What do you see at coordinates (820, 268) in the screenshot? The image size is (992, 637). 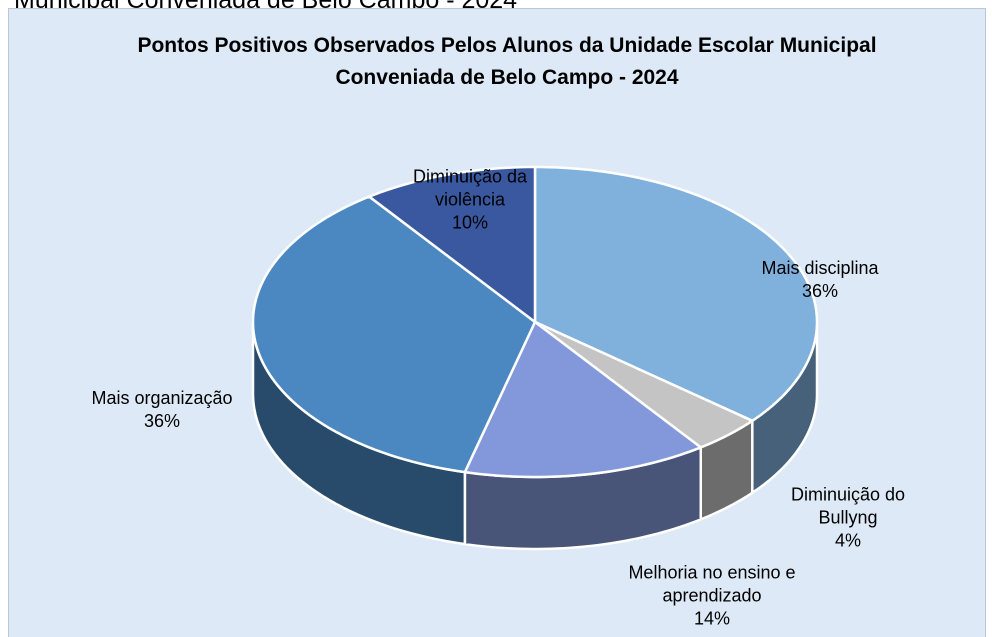 I see `label-name: Mais disciplina` at bounding box center [820, 268].